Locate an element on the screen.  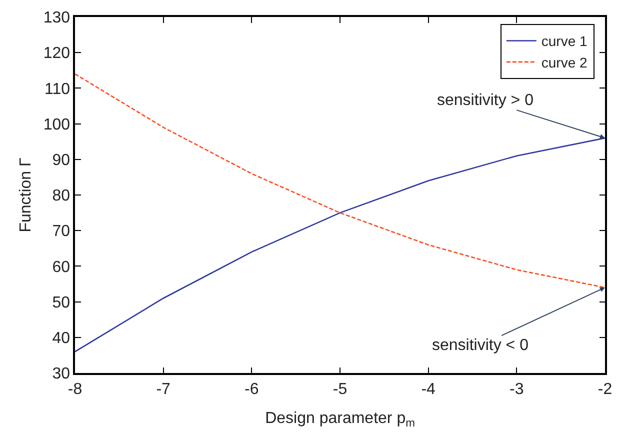
y-tick-label: 130 is located at coordinates (56, 18).